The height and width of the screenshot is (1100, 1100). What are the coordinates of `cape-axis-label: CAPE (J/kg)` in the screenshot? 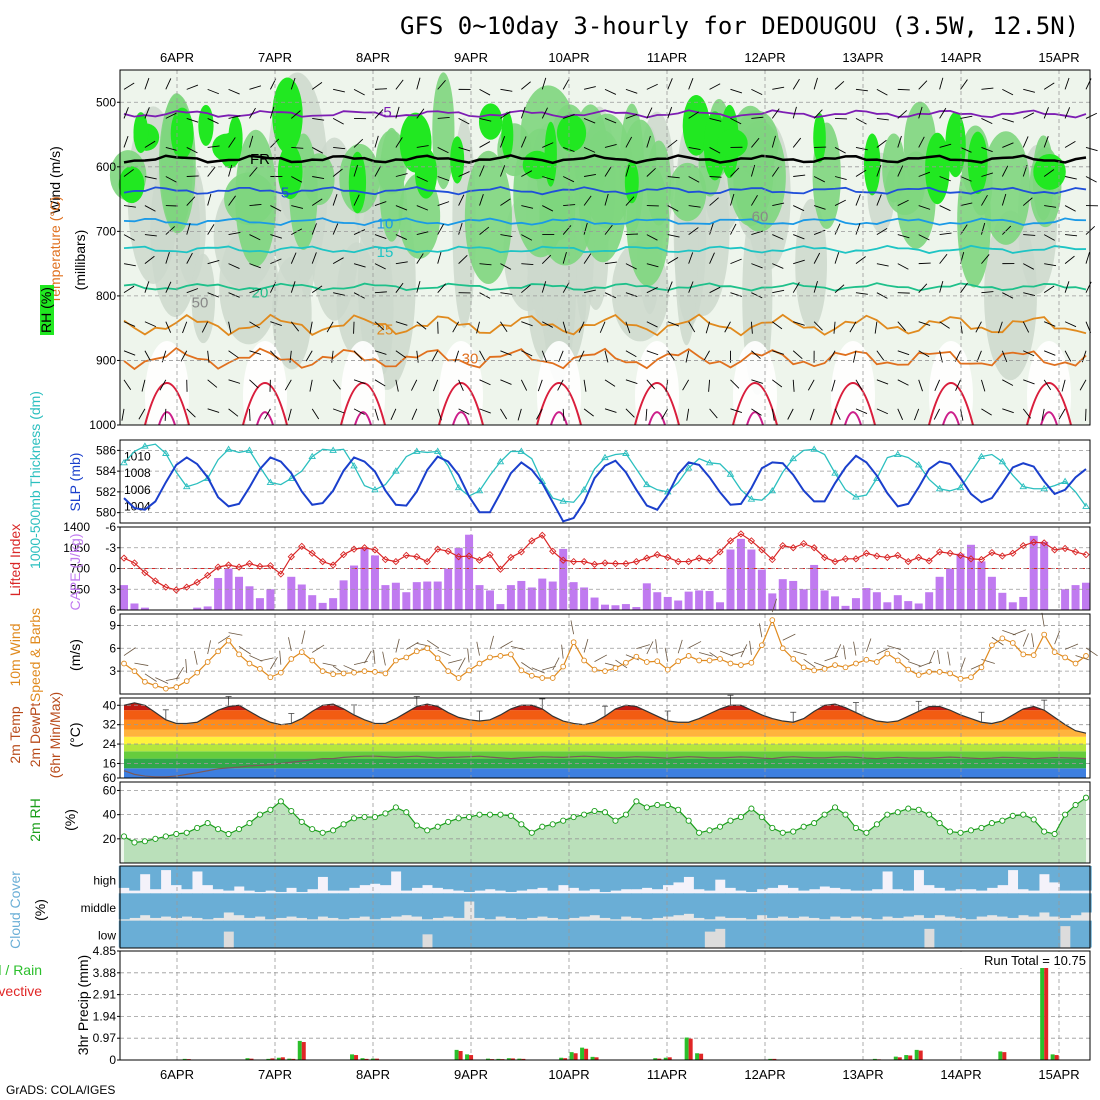 It's located at (75, 571).